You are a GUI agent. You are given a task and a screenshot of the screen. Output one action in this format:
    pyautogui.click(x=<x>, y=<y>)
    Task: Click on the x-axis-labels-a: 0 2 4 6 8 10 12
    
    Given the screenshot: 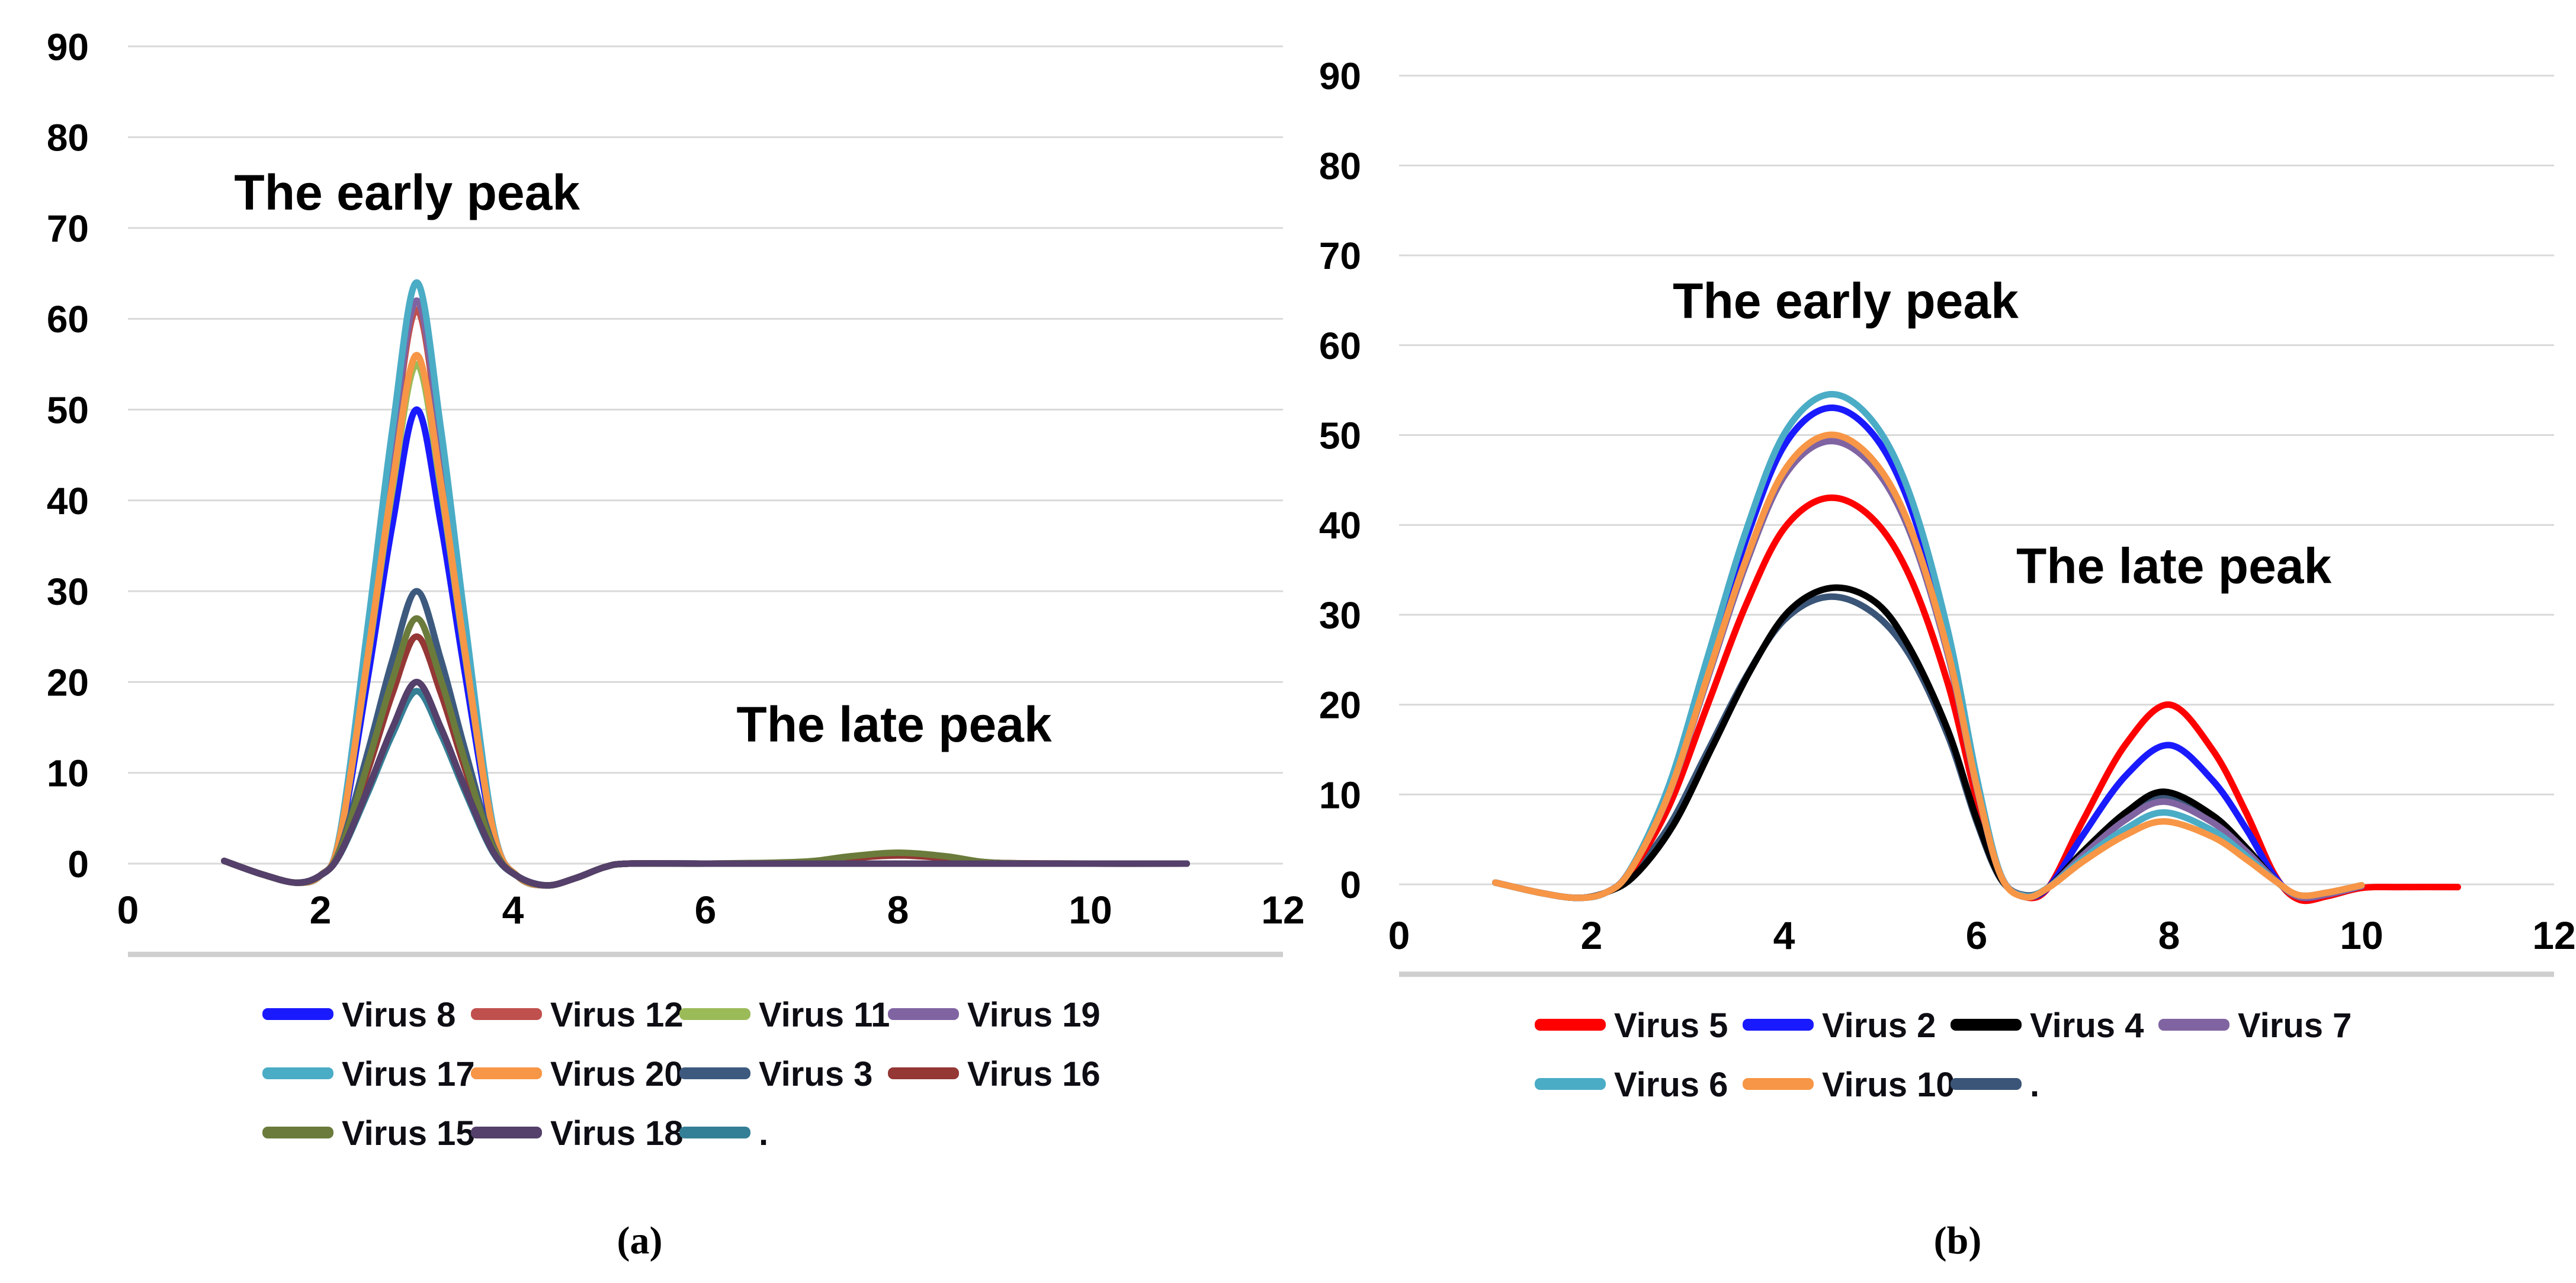 What is the action you would take?
    pyautogui.click(x=711, y=910)
    